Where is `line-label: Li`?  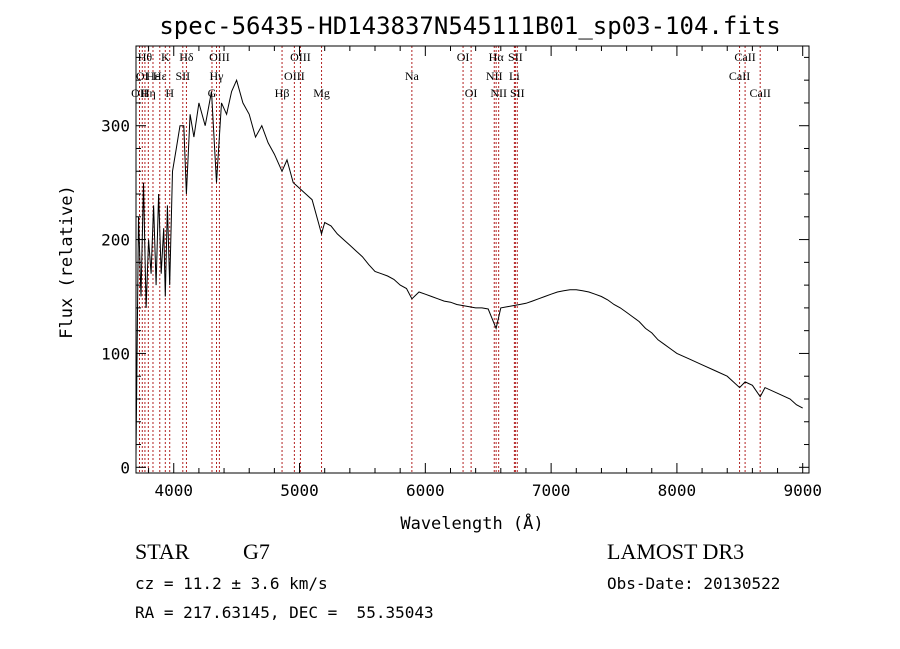 line-label: Li is located at coordinates (514, 76).